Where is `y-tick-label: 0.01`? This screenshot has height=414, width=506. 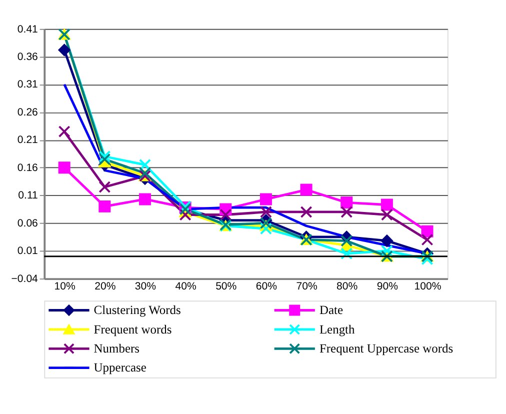
y-tick-label: 0.01 is located at coordinates (27, 251).